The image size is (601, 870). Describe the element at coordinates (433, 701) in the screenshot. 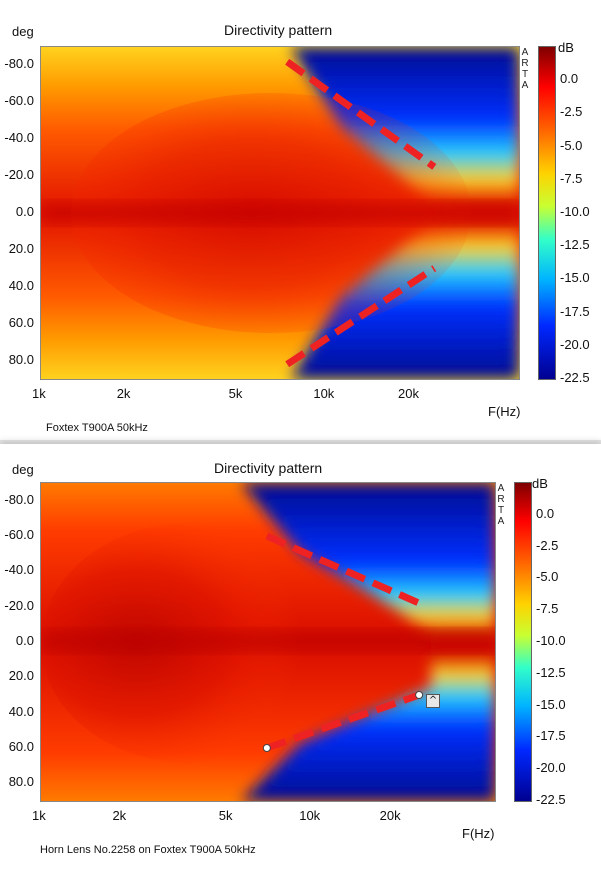

I see `cursor-chevron-up-icon: ^` at that location.